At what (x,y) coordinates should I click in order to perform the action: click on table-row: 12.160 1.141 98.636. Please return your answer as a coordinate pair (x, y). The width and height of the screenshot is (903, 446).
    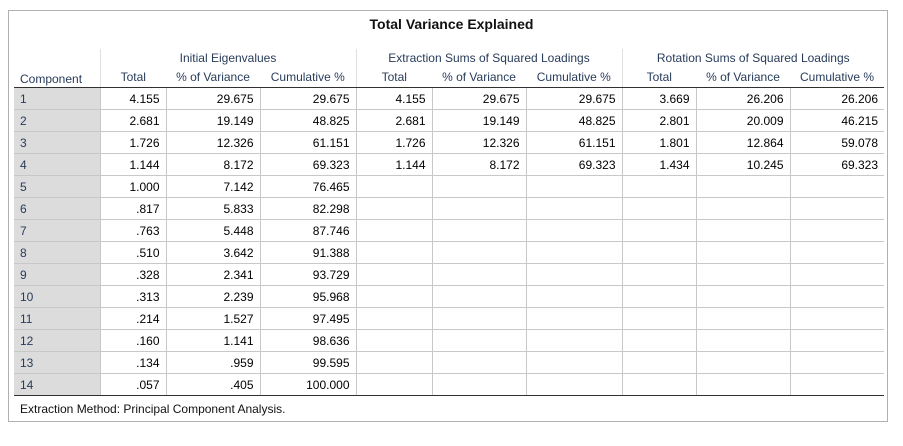
    Looking at the image, I should click on (449, 340).